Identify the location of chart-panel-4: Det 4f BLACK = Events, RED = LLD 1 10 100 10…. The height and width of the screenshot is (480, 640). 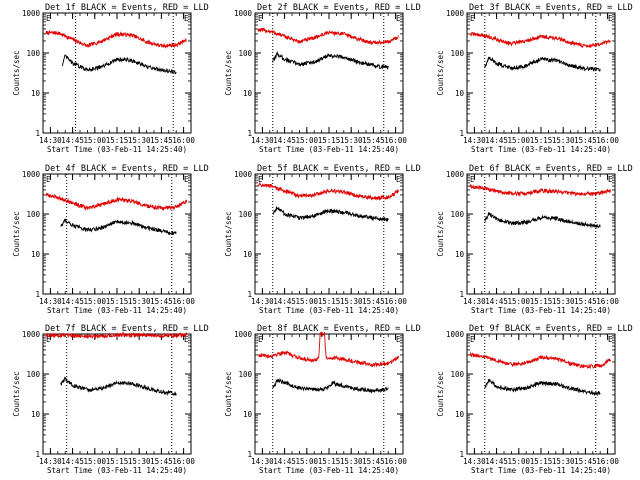
(110, 239).